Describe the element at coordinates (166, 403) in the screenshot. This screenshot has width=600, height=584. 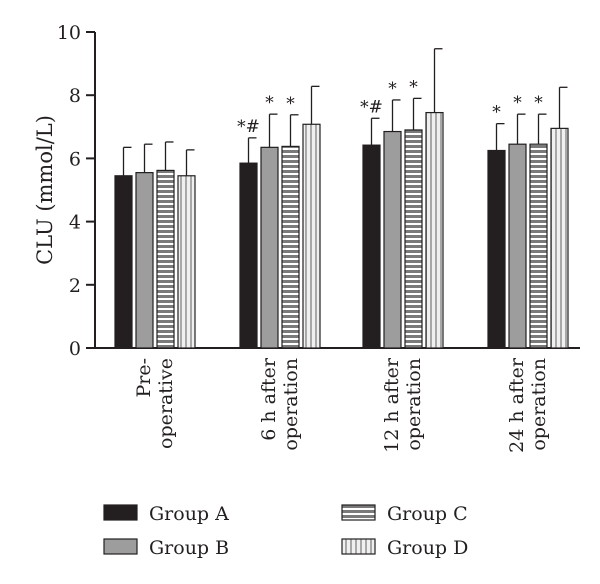
I see `x-category-label-line: operative` at that location.